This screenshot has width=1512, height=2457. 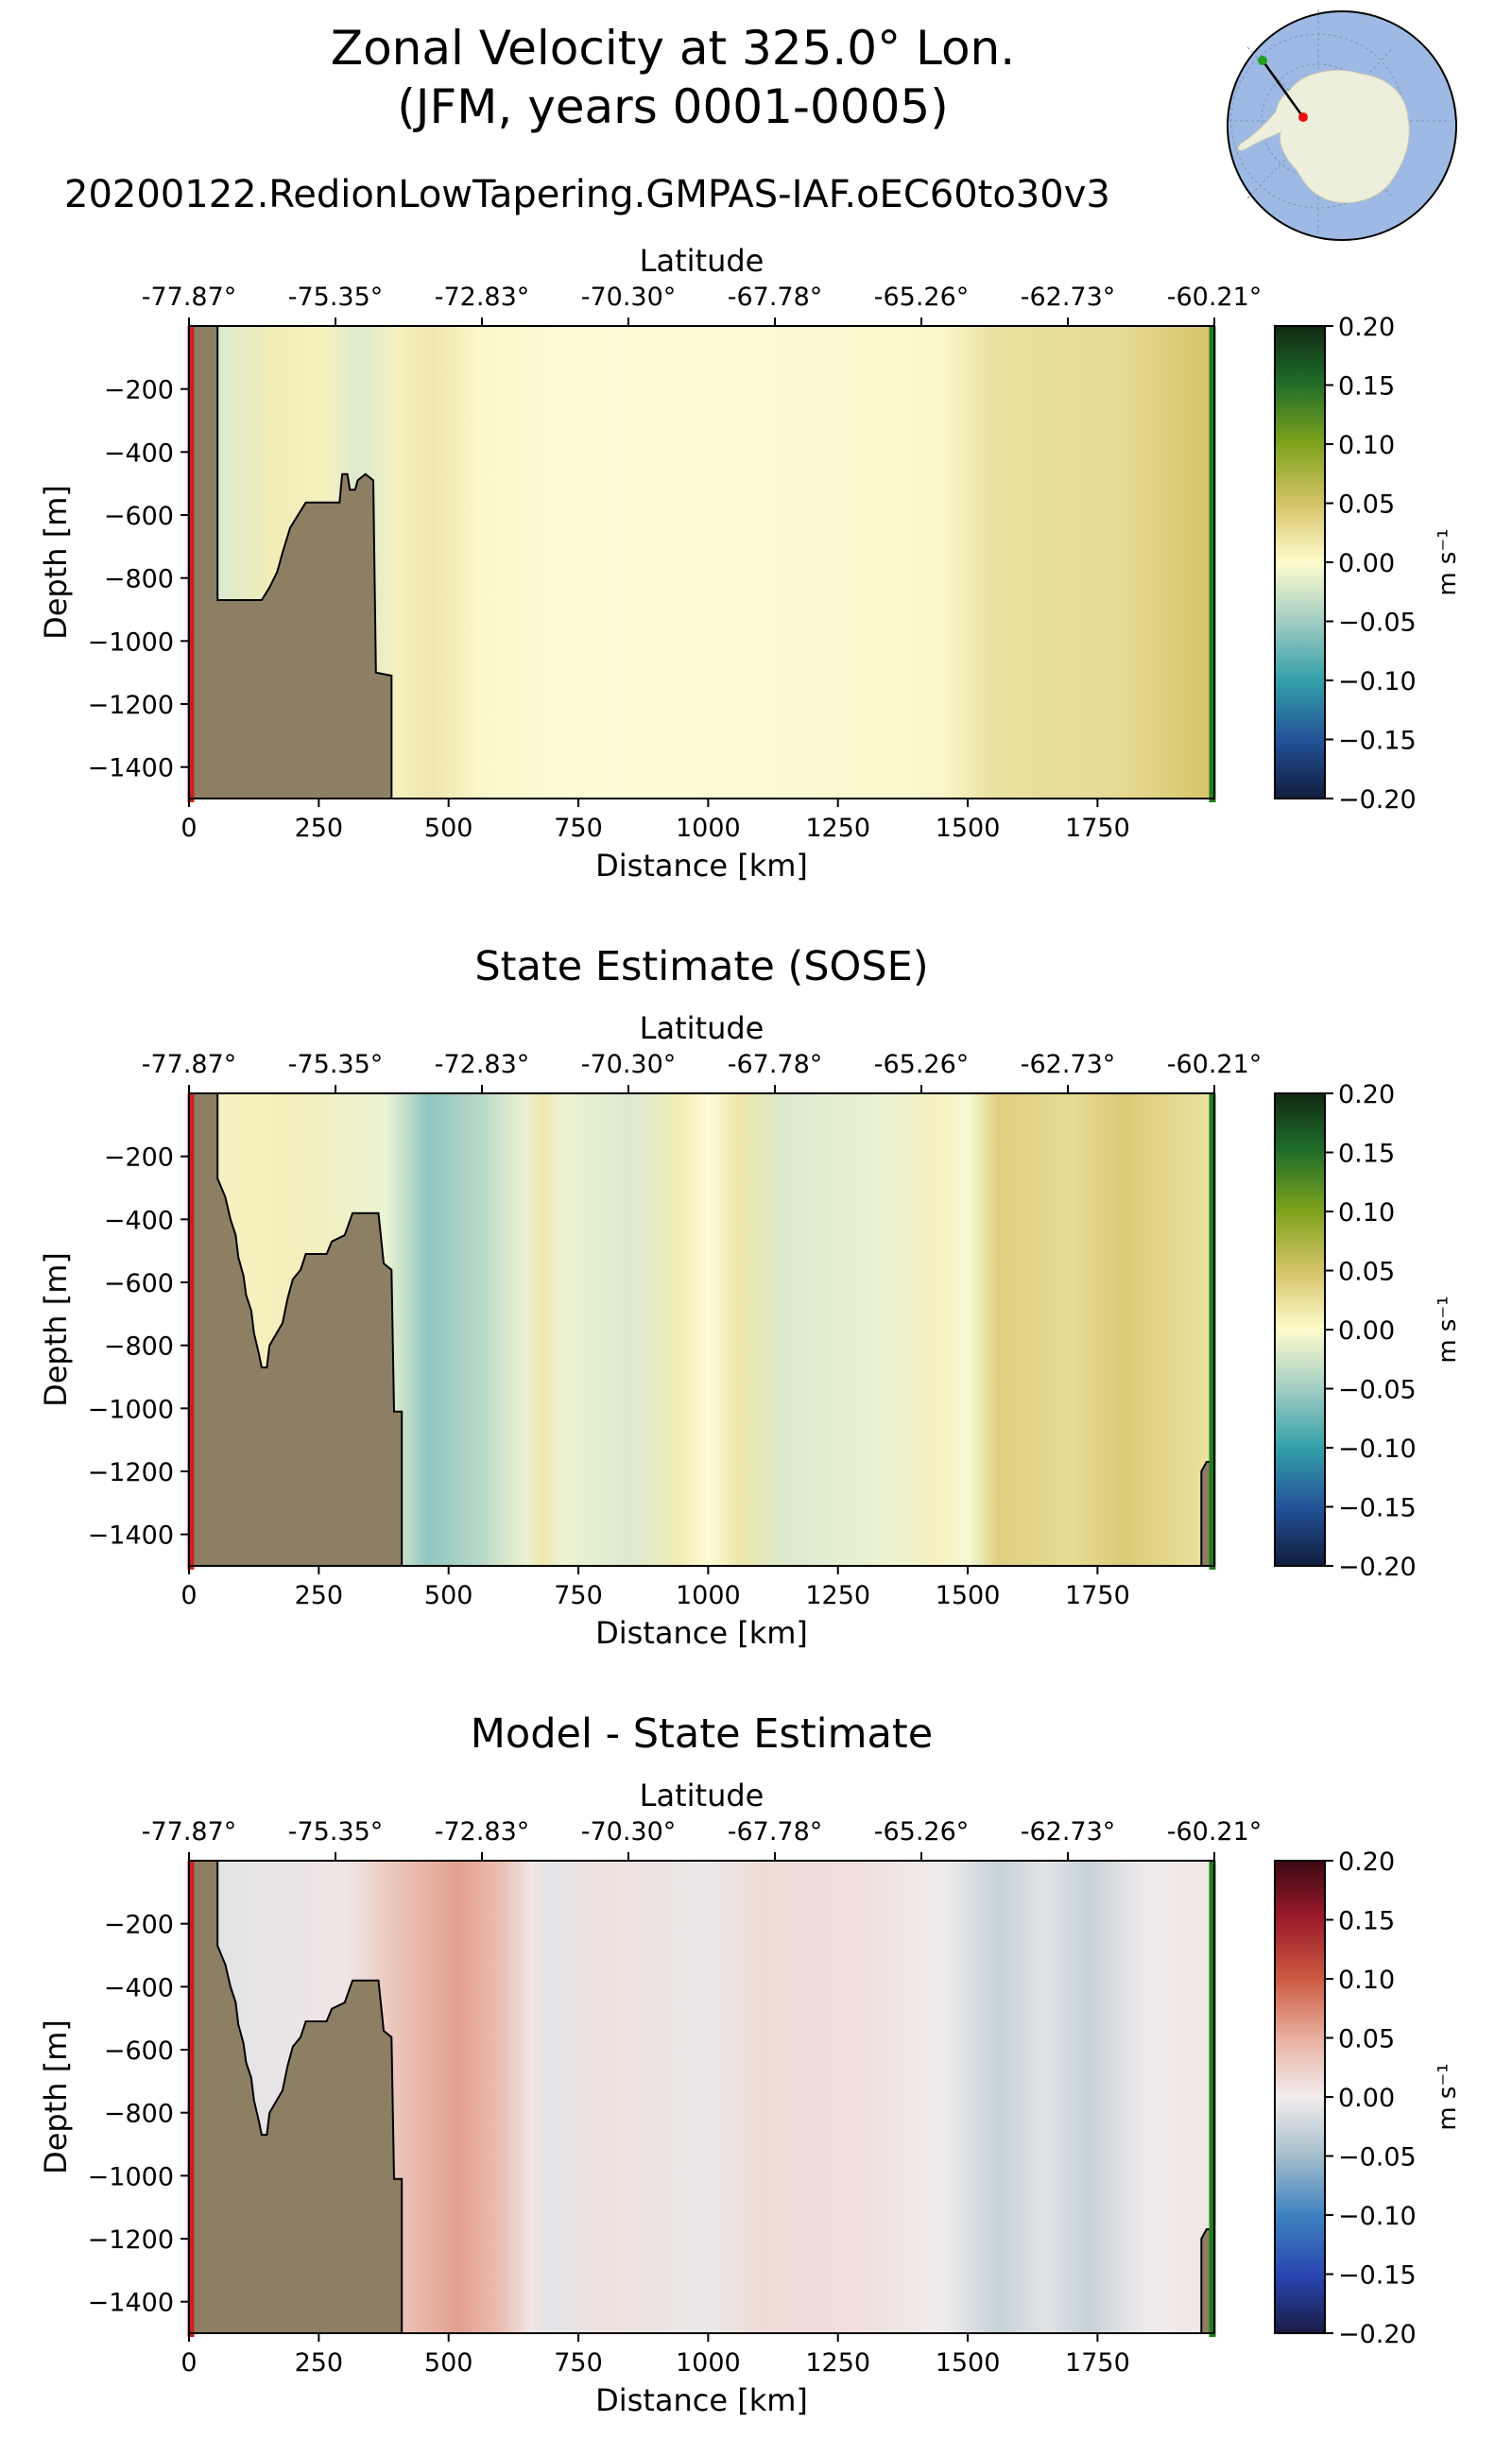 What do you see at coordinates (1366, 1272) in the screenshot?
I see `colorbar-tick-label: 0.05` at bounding box center [1366, 1272].